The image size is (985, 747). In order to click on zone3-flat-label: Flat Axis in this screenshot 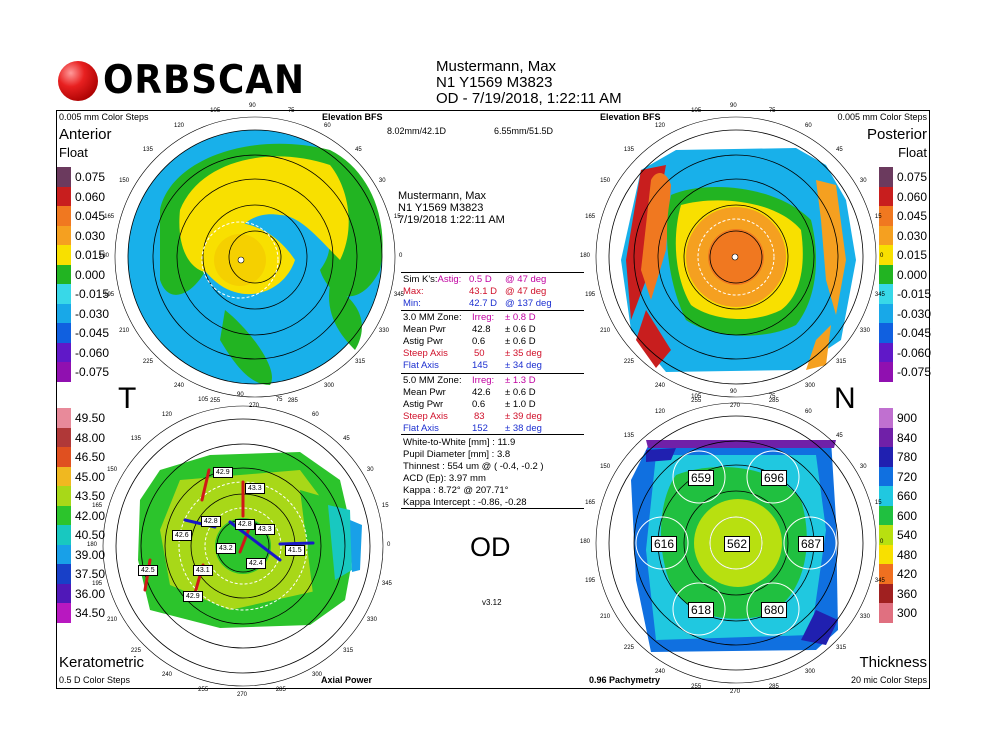, I will do `click(421, 365)`.